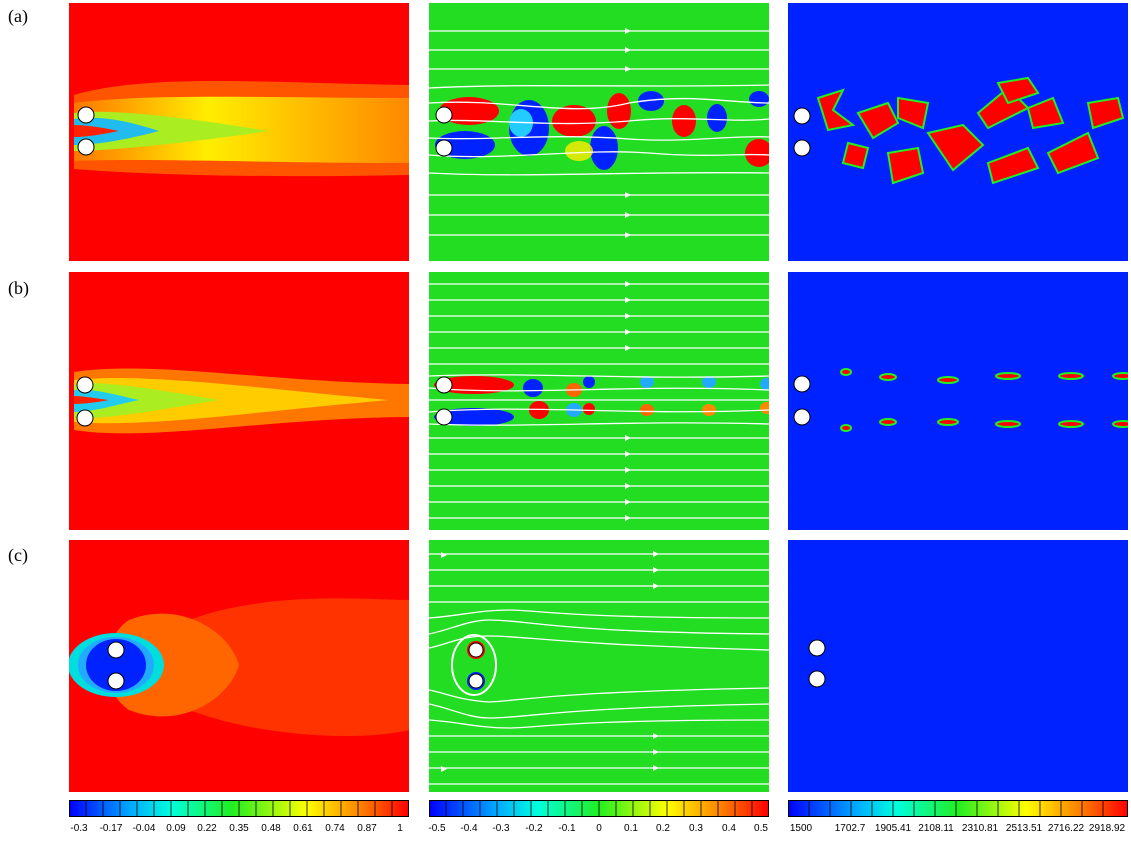 The image size is (1131, 846). What do you see at coordinates (400, 828) in the screenshot?
I see `tick-label: 1` at bounding box center [400, 828].